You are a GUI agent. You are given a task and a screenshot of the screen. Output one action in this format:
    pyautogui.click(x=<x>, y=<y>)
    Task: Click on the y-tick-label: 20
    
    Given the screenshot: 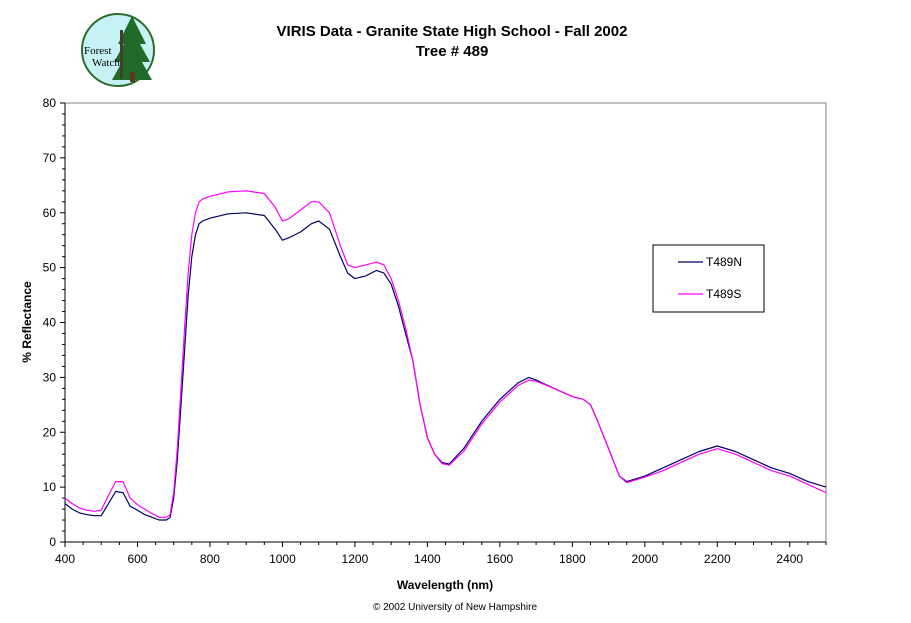 What is the action you would take?
    pyautogui.click(x=50, y=432)
    